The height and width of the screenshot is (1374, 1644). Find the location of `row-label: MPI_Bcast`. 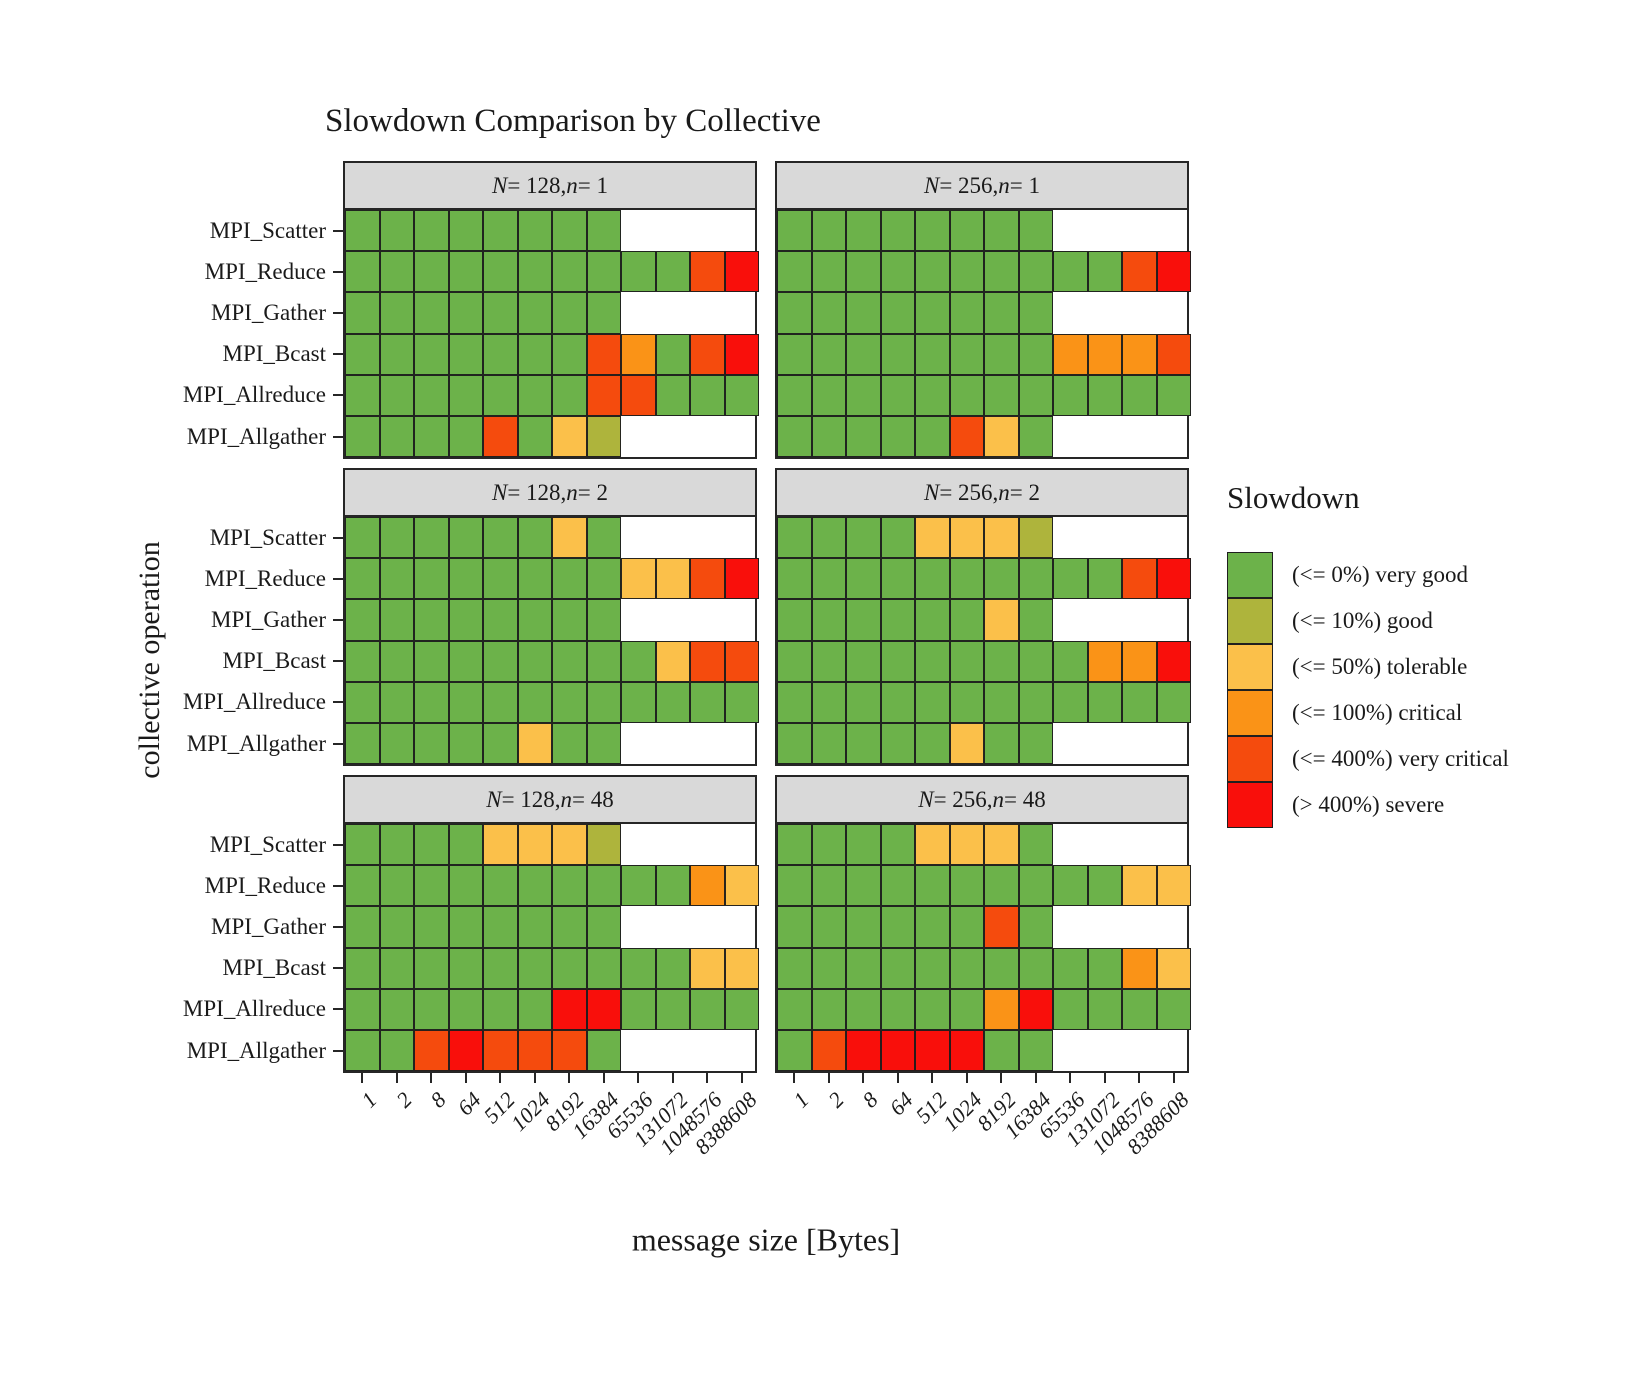

row-label: MPI_Bcast is located at coordinates (274, 661).